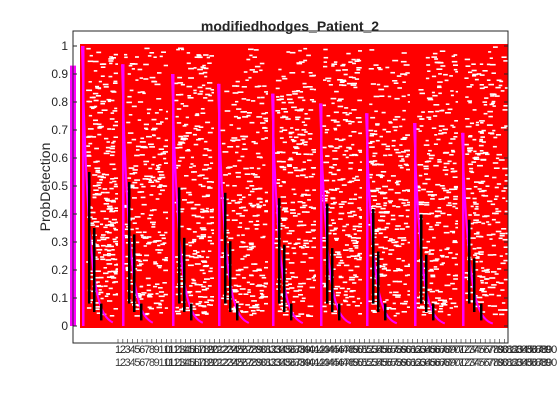 Image resolution: width=560 pixels, height=420 pixels. Describe the element at coordinates (251, 363) in the screenshot. I see `x-tick-label-shadow: 28` at that location.